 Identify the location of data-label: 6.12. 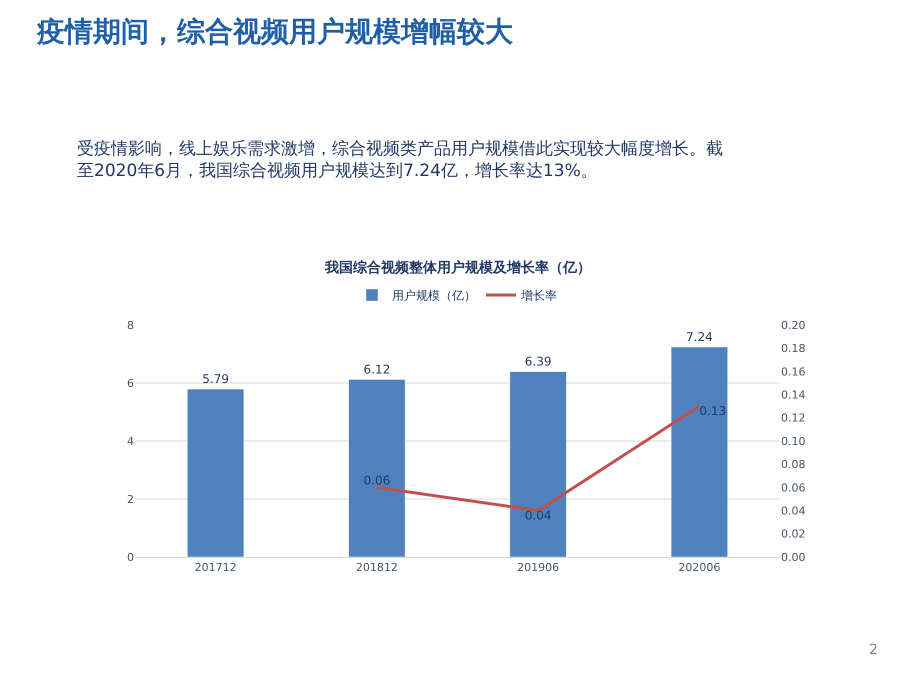
(377, 369).